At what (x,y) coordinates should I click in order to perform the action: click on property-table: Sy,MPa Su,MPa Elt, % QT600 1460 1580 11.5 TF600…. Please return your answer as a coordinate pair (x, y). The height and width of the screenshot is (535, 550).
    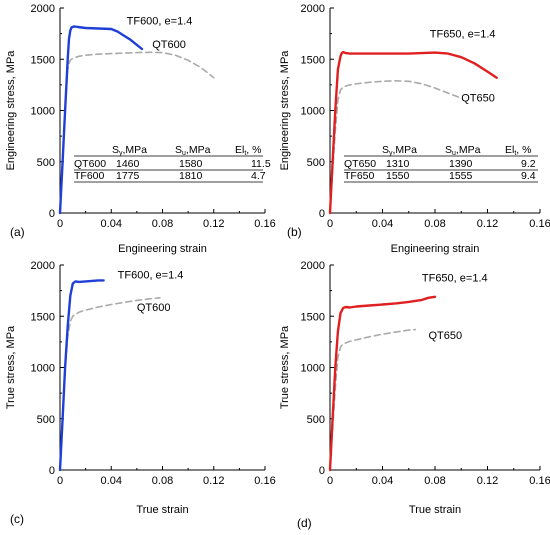
    Looking at the image, I should click on (172, 163).